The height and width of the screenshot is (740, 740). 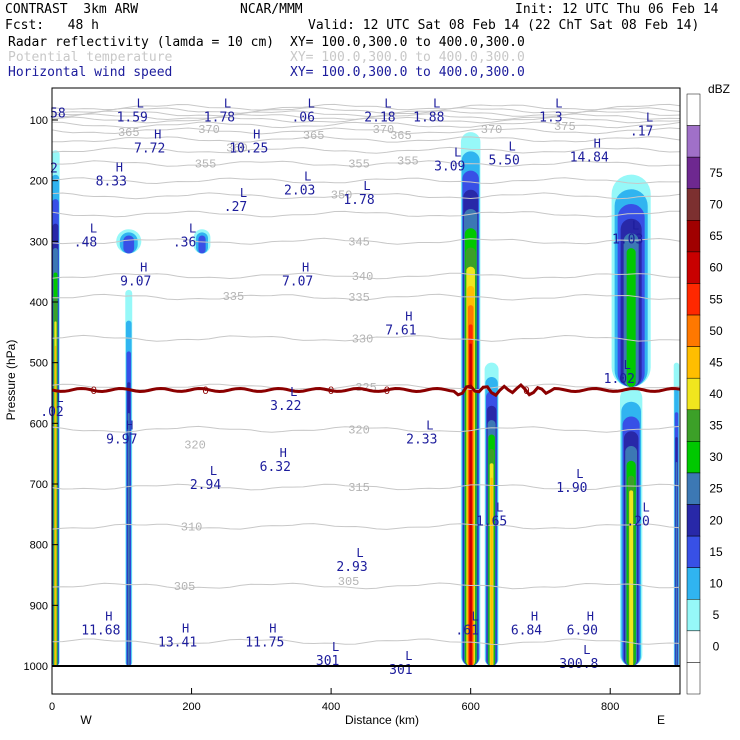 I want to click on colorbar-unit: dBZ, so click(x=719, y=89).